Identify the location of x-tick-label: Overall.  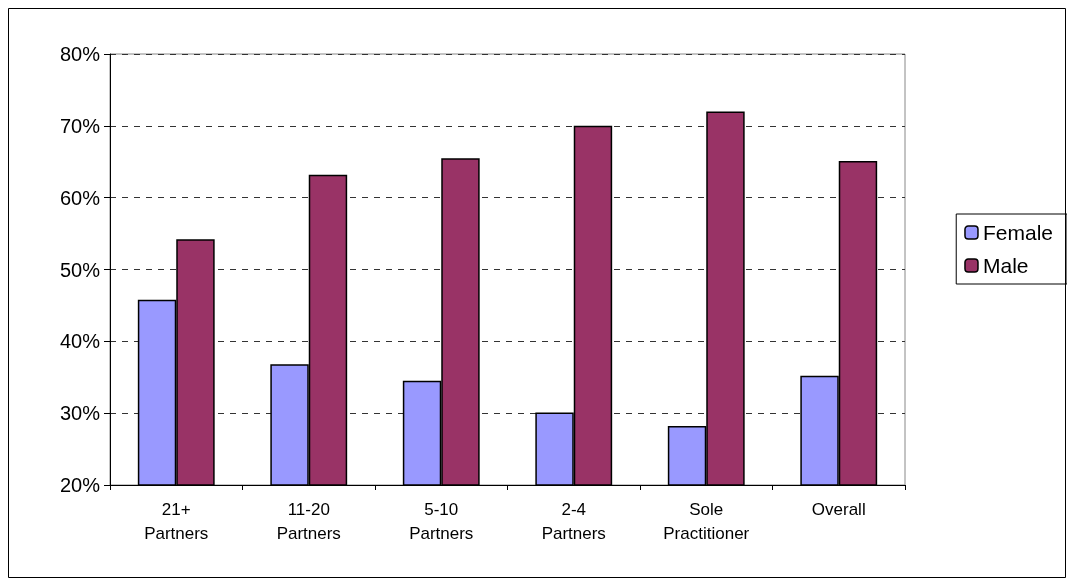
(838, 509).